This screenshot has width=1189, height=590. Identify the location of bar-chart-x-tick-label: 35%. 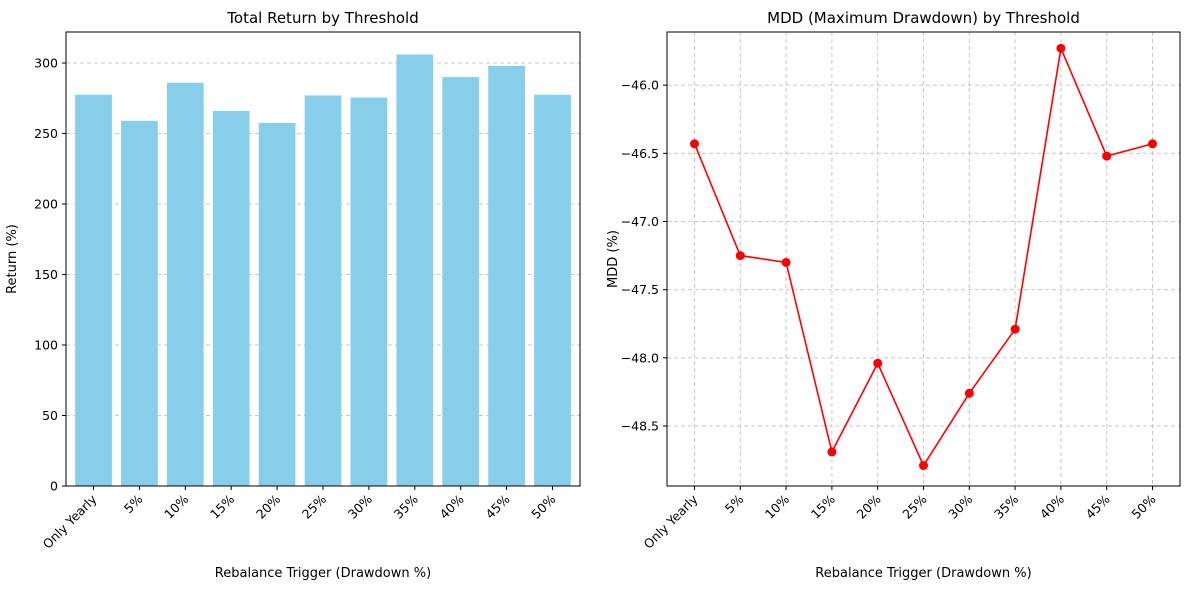
(406, 506).